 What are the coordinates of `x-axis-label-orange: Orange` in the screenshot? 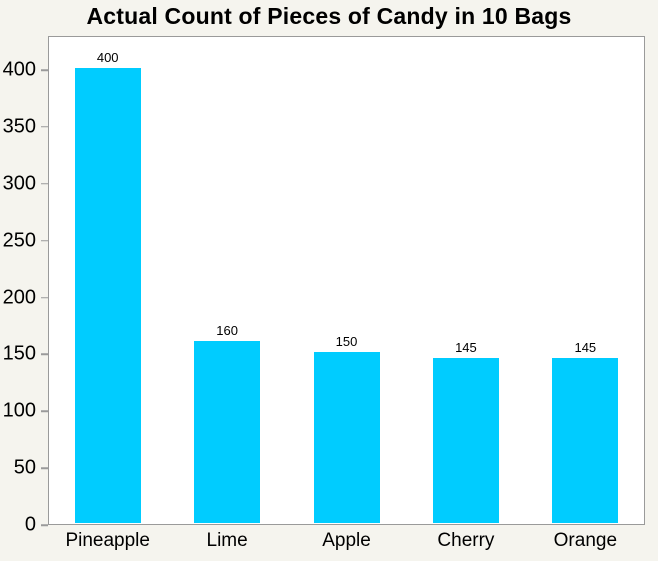 It's located at (585, 540).